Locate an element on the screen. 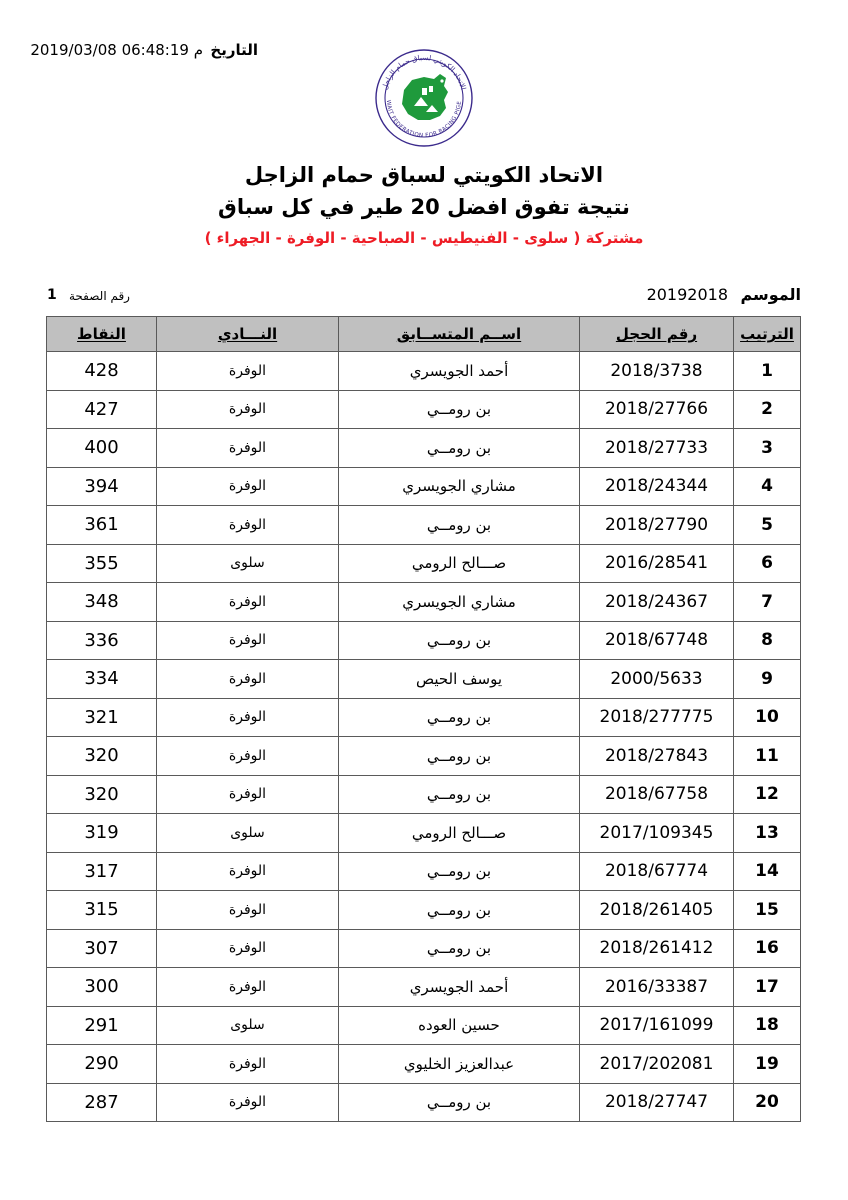 The height and width of the screenshot is (1200, 848). cell-registration: 2017/202081 is located at coordinates (656, 1064).